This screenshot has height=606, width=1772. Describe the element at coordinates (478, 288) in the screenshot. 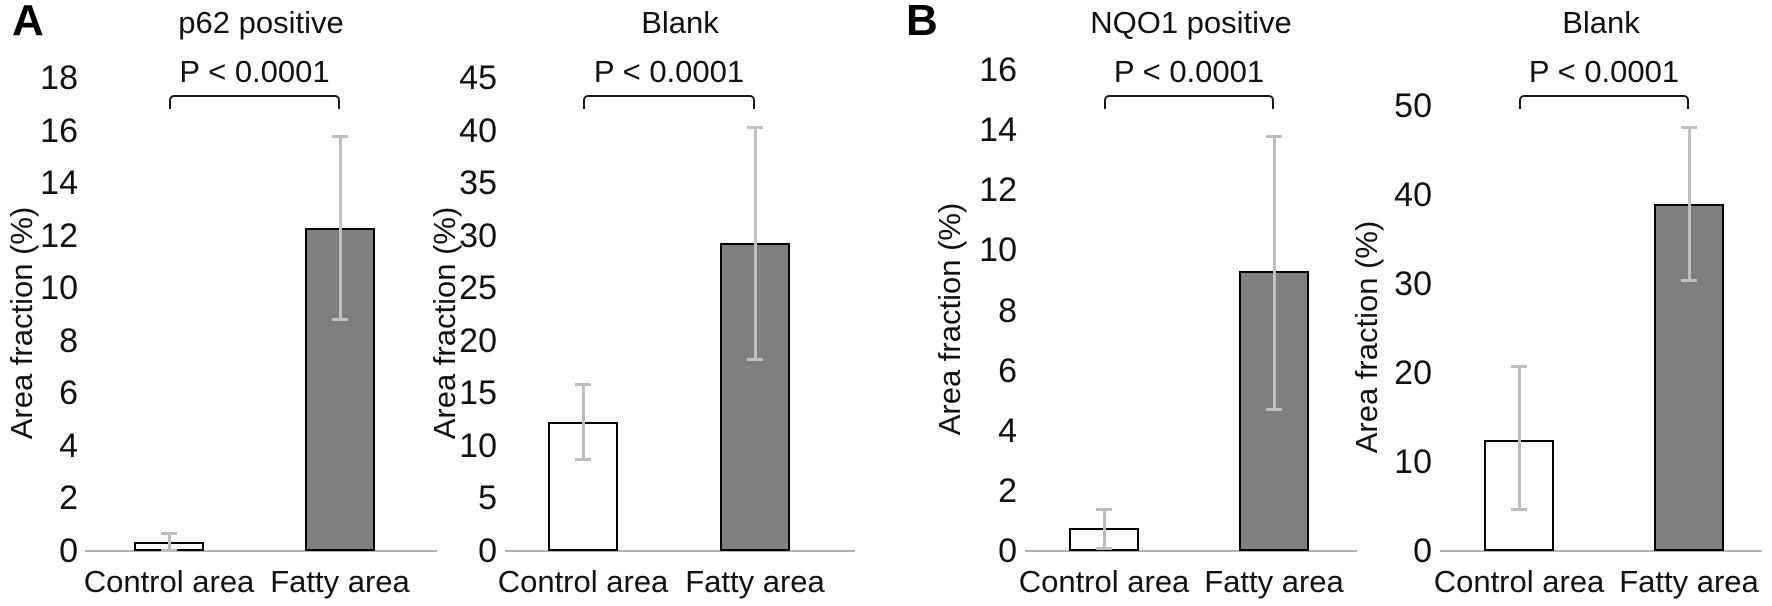

I see `y-tick-label: 25` at that location.